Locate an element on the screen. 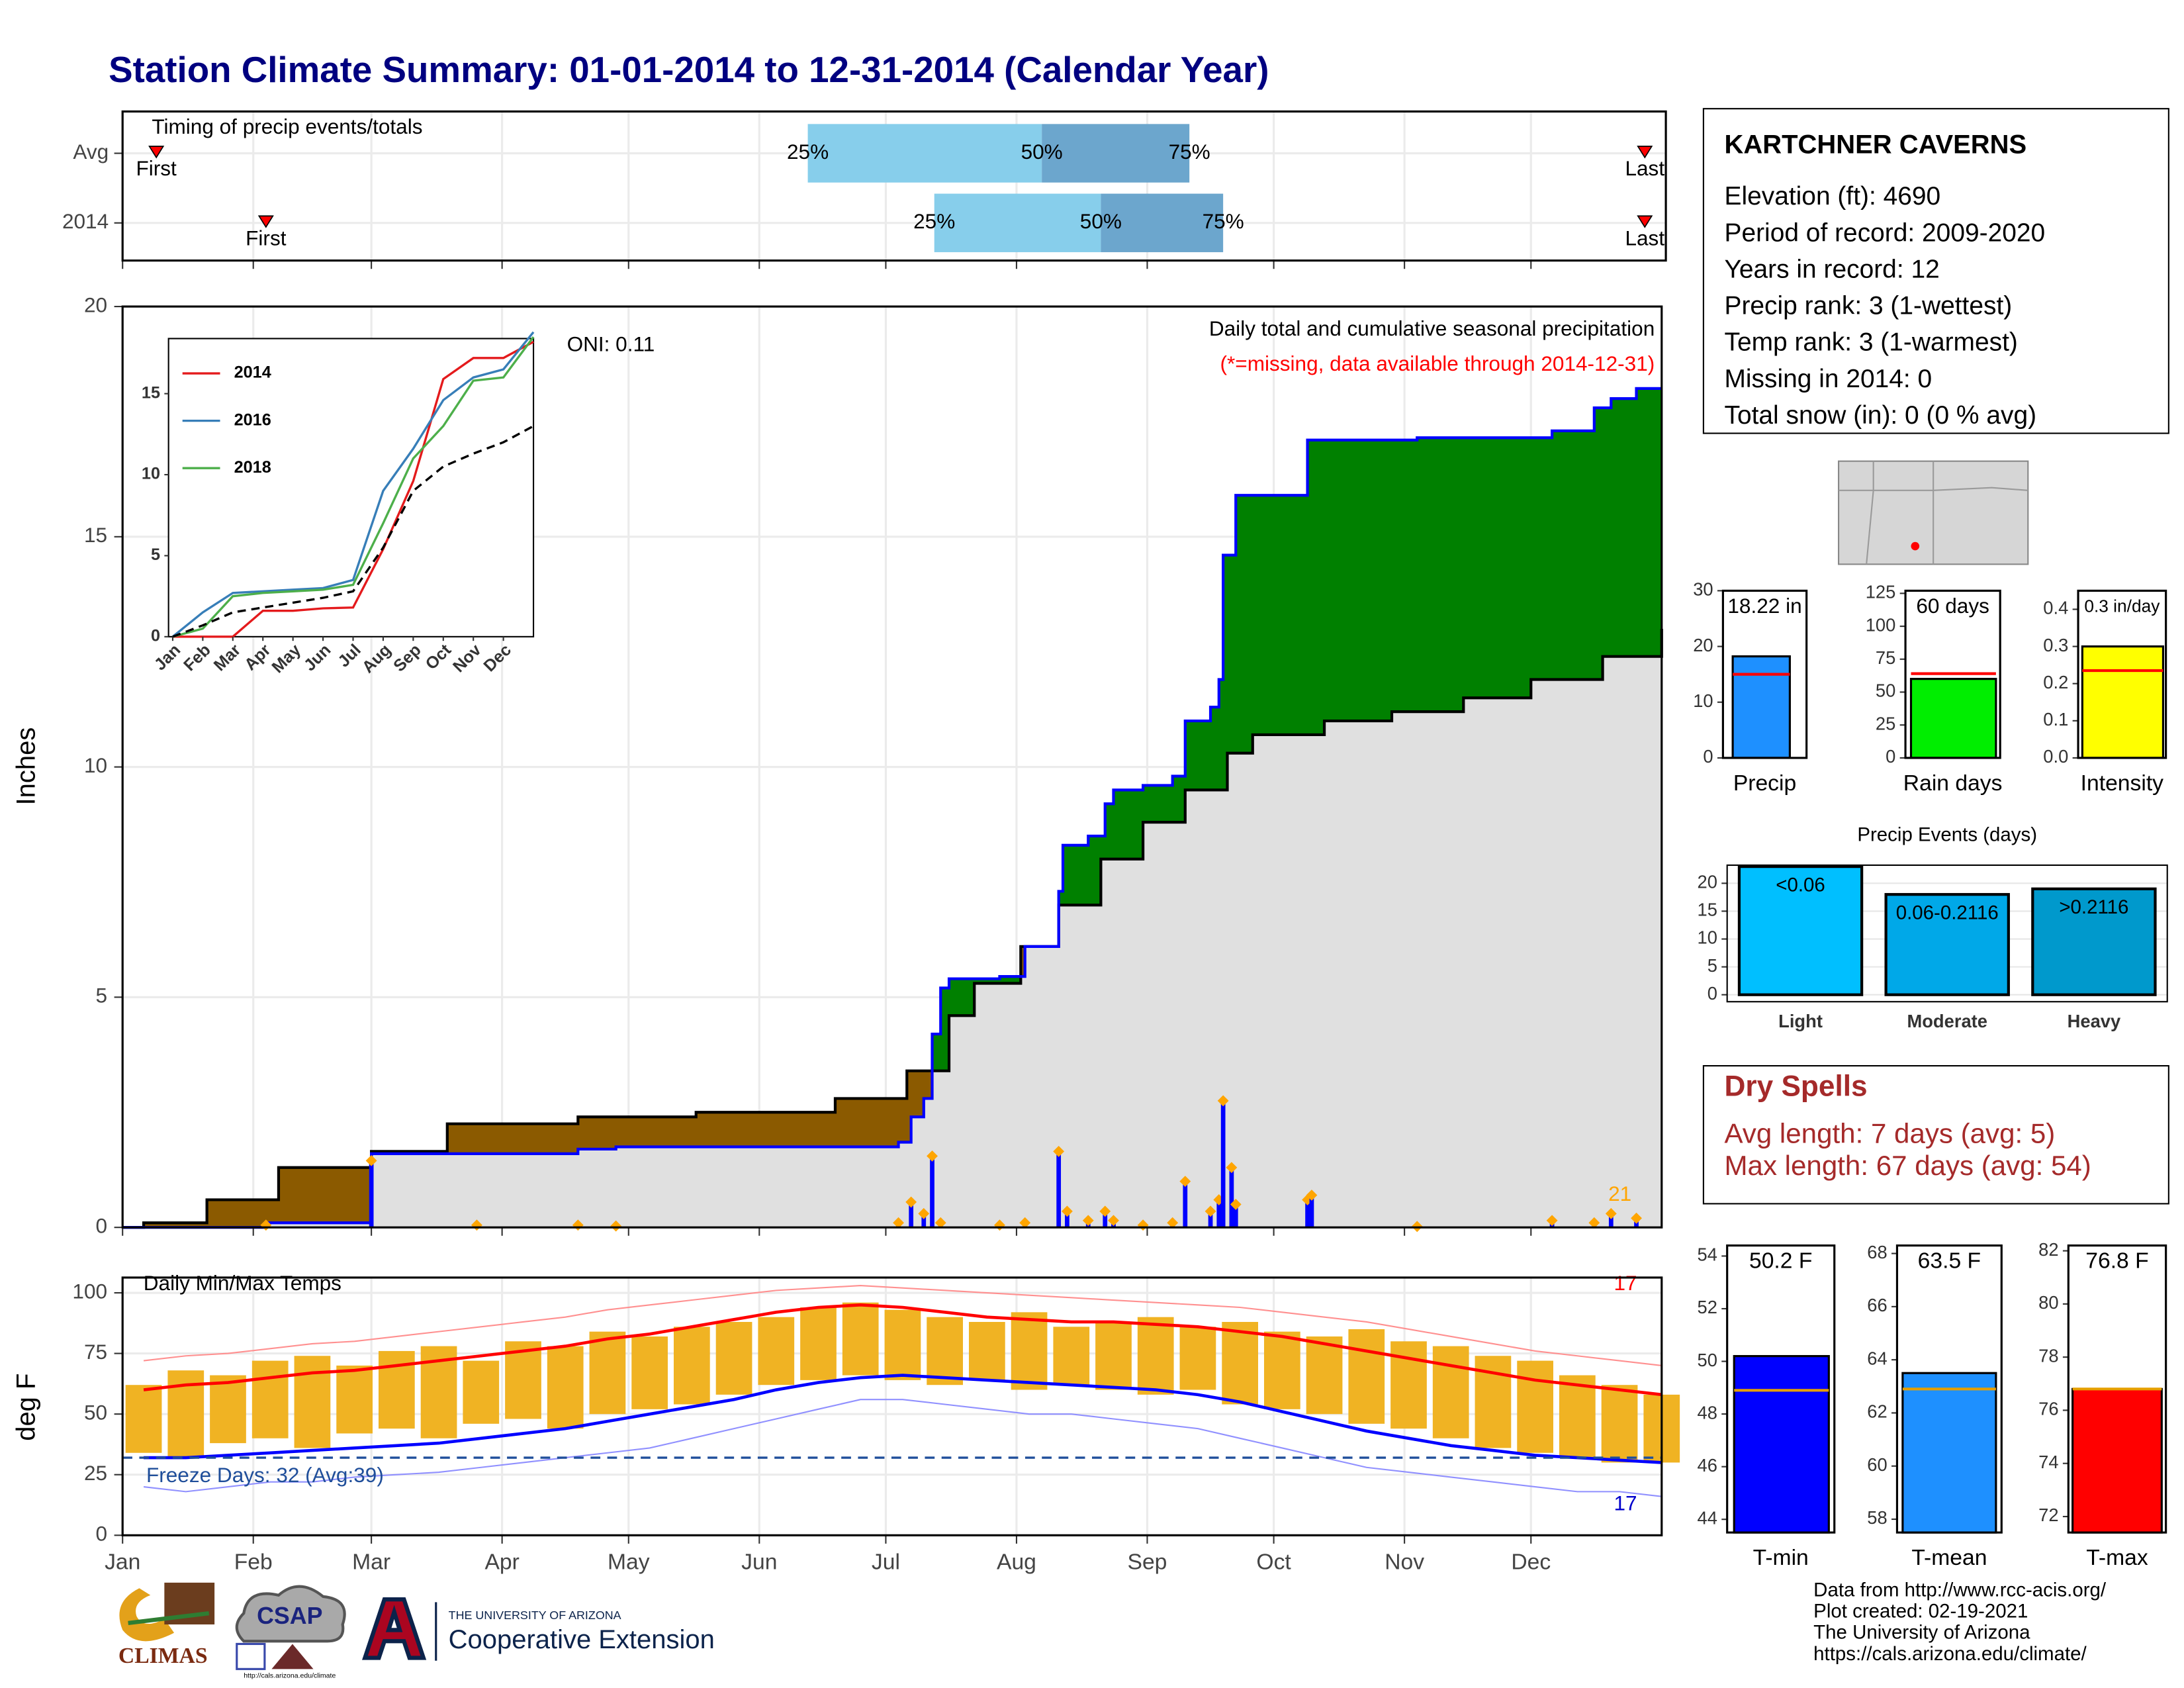 Image resolution: width=2184 pixels, height=1688 pixels. y-tick-label: 25 is located at coordinates (95, 1473).